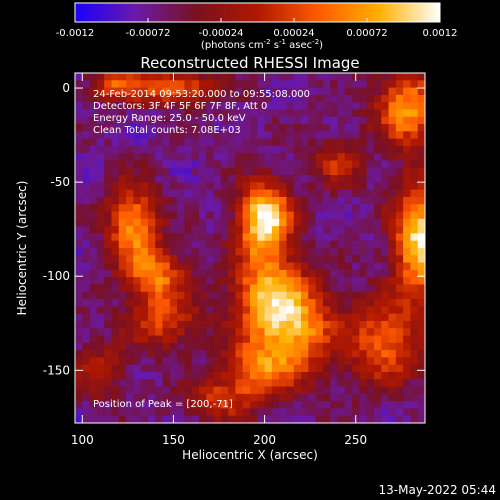 This screenshot has height=500, width=500. What do you see at coordinates (22, 248) in the screenshot?
I see `y-axis-label: Heliocentric Y (arcsec)` at bounding box center [22, 248].